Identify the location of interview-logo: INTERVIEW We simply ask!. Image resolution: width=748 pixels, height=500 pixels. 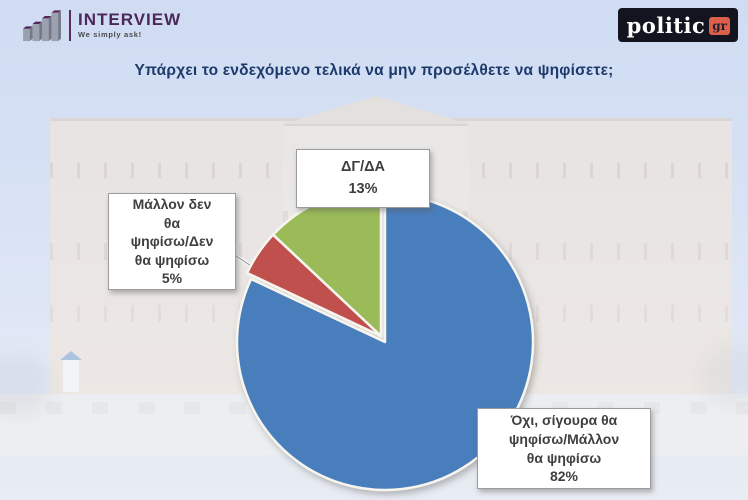
(101, 25).